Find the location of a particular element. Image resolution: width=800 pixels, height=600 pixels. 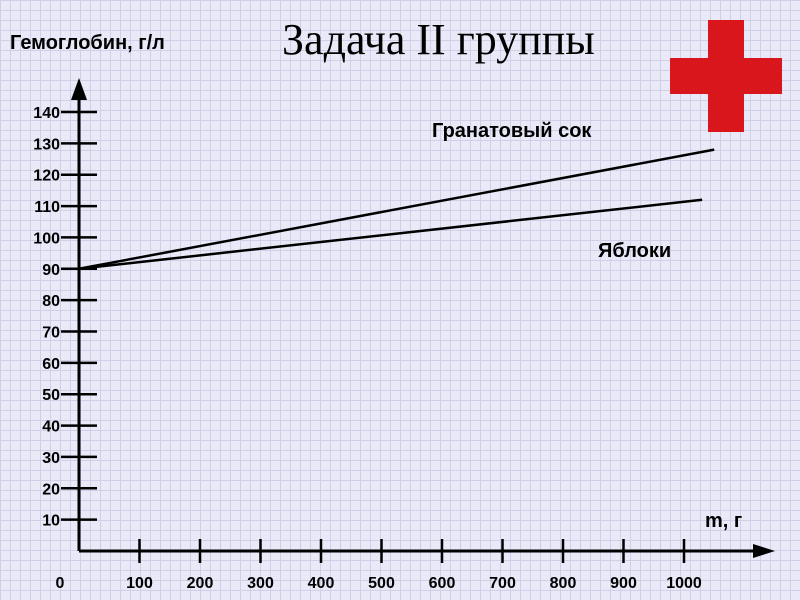

x-tick-label-400: 400 is located at coordinates (321, 583).